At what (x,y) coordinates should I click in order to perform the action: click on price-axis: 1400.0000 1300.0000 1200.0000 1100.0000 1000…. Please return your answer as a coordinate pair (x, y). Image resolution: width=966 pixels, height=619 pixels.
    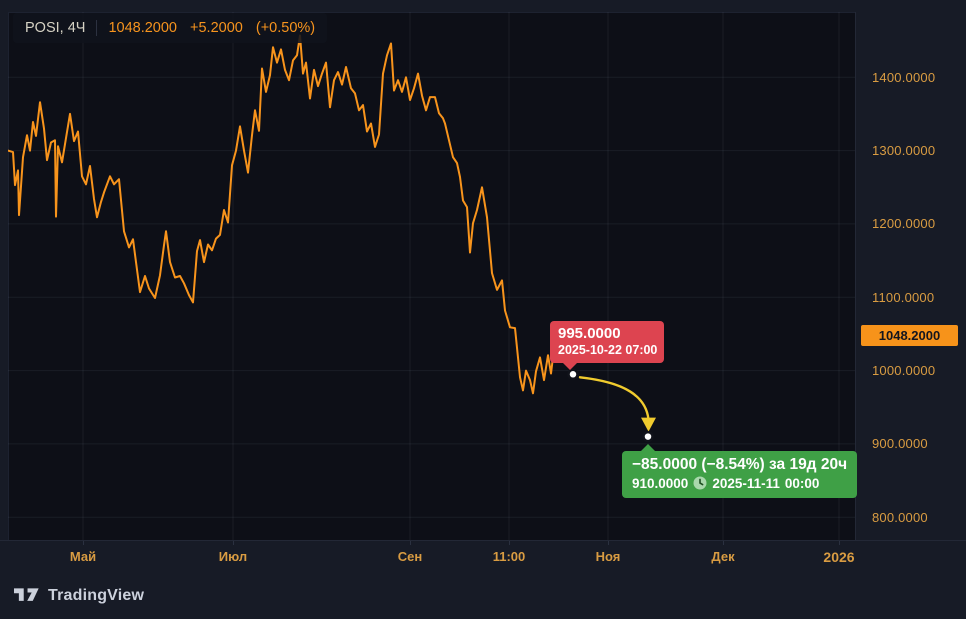
    Looking at the image, I should click on (910, 276).